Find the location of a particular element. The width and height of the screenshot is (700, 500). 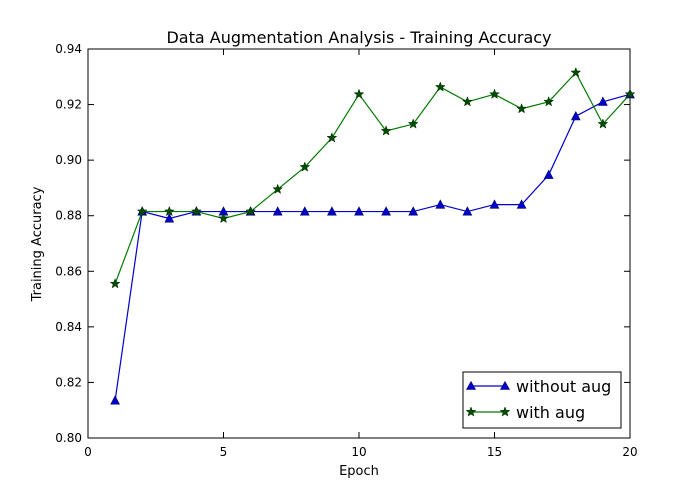

legend: without aug with aug is located at coordinates (542, 400).